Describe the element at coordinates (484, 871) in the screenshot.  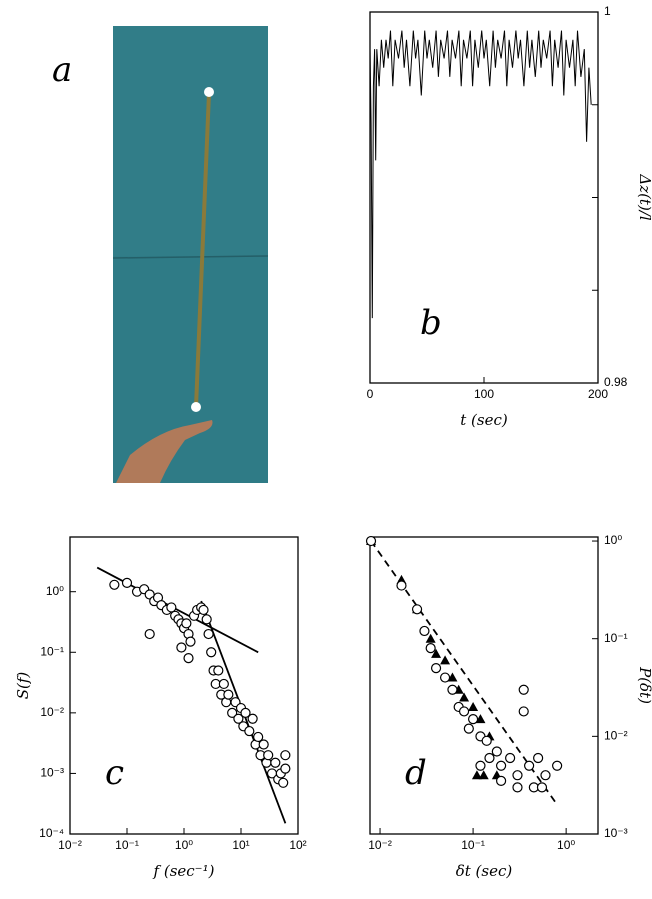
I see `x-axis-label: δt (sec)` at that location.